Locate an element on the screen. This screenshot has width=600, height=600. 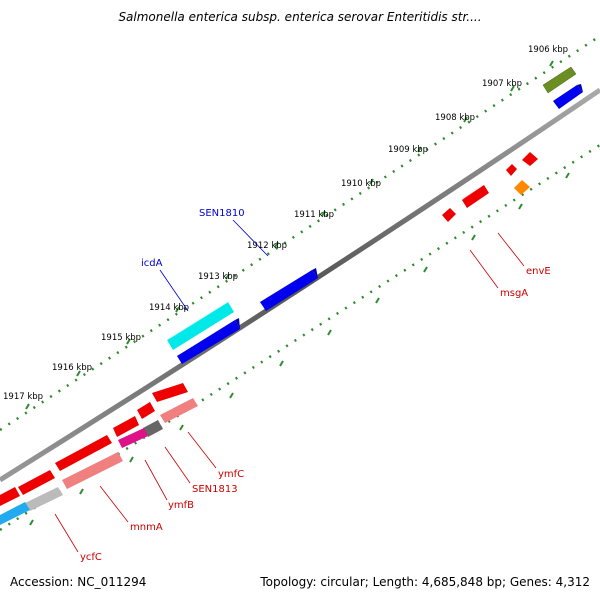
gene-feature-icda is located at coordinates (200, 325).